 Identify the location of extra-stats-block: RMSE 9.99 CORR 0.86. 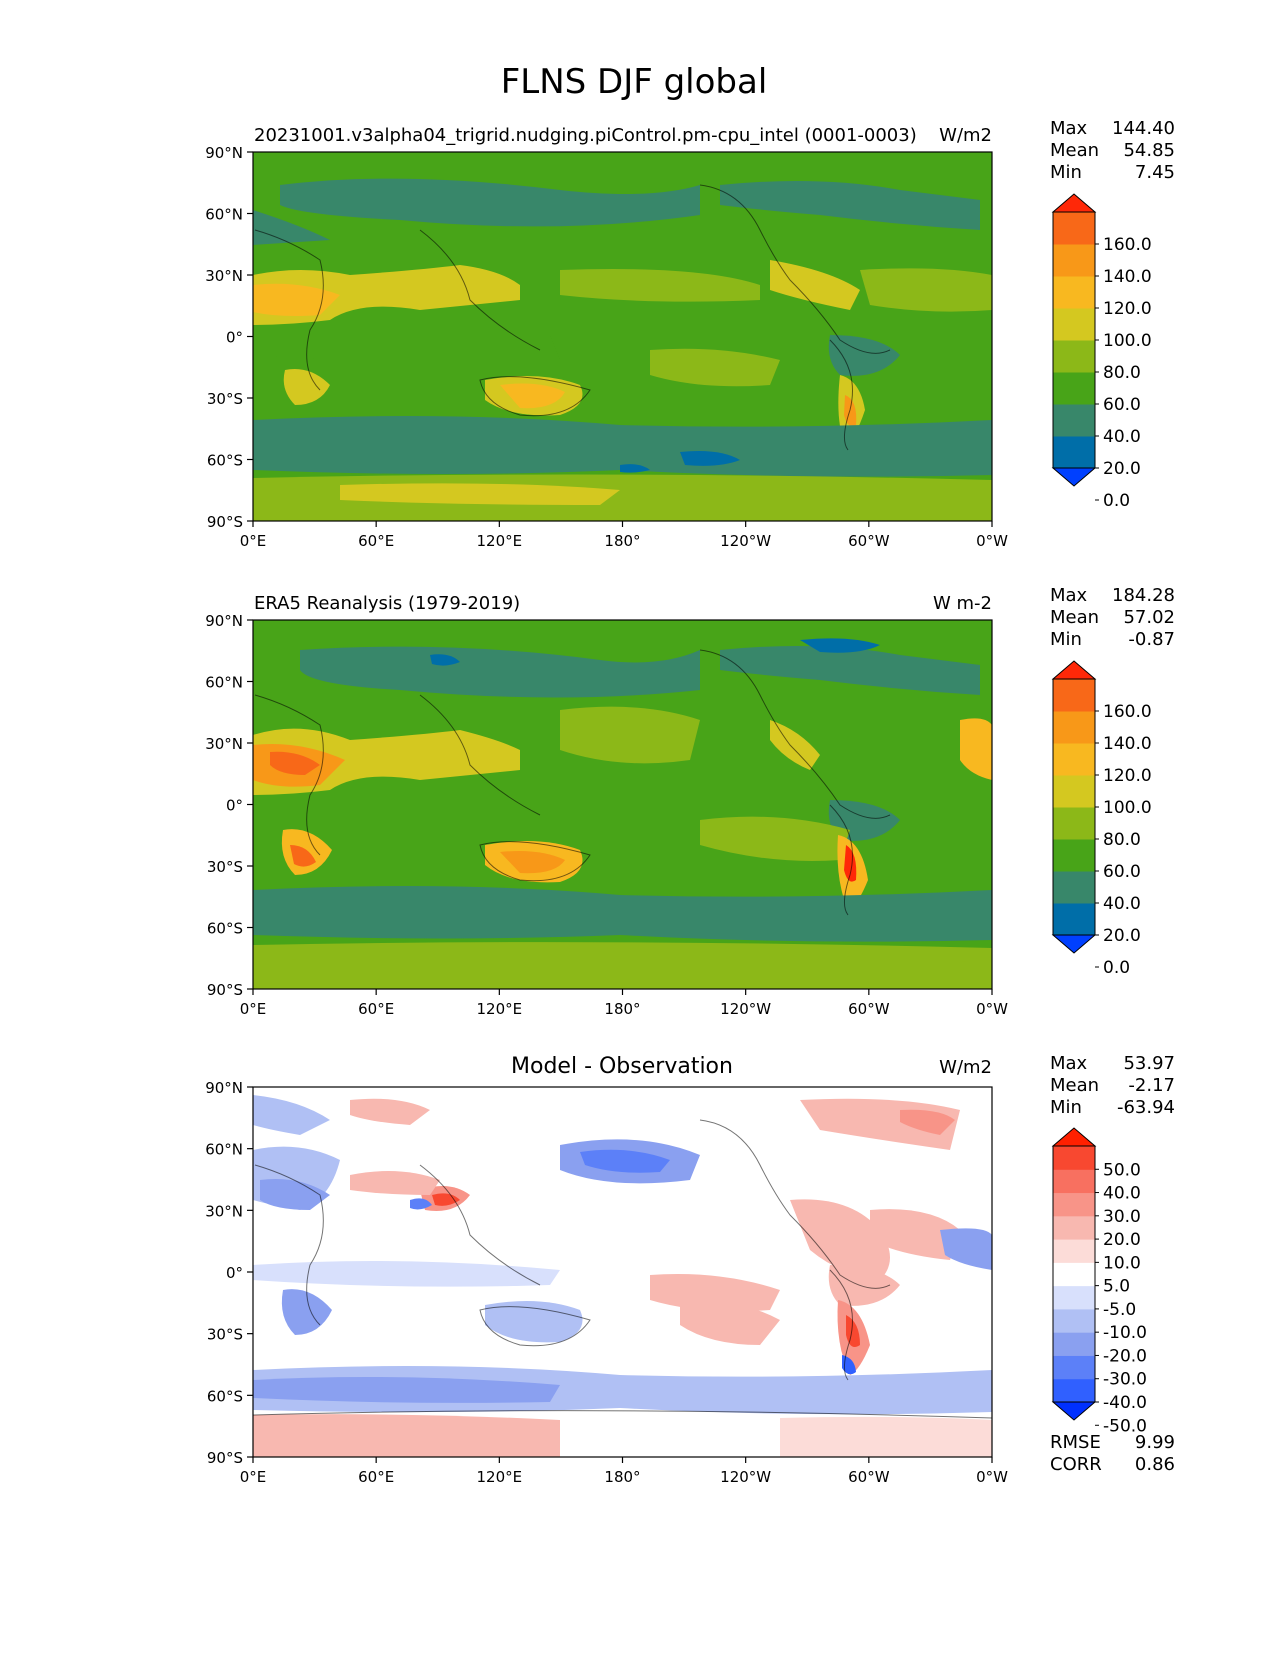
(1112, 1453).